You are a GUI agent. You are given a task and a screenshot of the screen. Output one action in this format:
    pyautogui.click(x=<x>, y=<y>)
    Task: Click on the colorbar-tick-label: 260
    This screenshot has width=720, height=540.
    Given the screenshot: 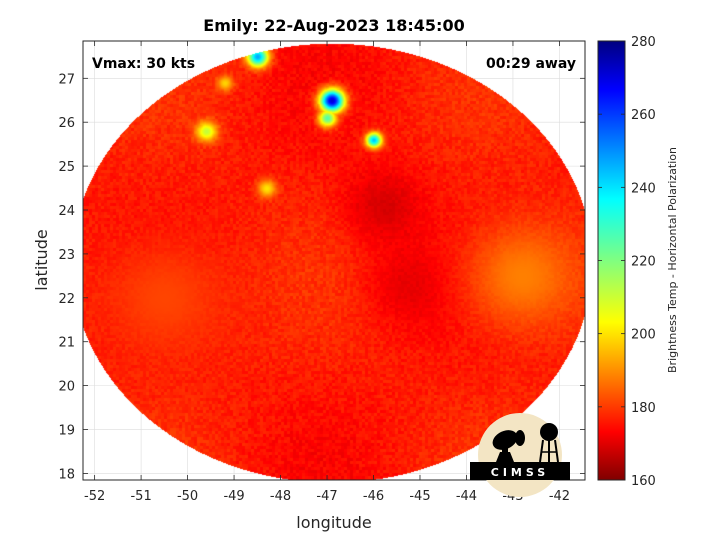 What is the action you would take?
    pyautogui.click(x=643, y=115)
    